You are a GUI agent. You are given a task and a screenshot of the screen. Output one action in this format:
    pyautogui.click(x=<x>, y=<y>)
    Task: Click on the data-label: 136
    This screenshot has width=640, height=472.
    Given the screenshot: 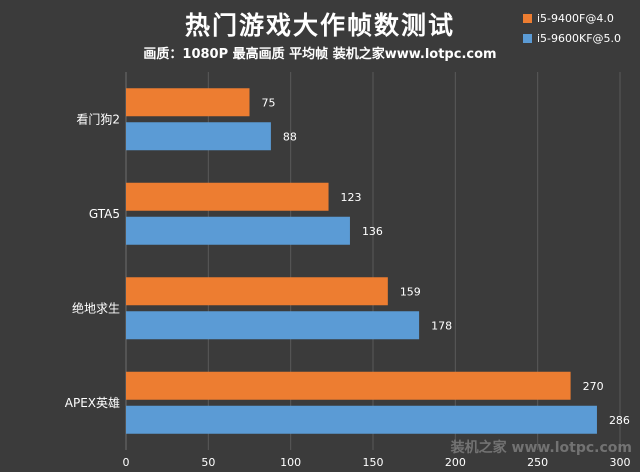 What is the action you would take?
    pyautogui.click(x=372, y=231)
    